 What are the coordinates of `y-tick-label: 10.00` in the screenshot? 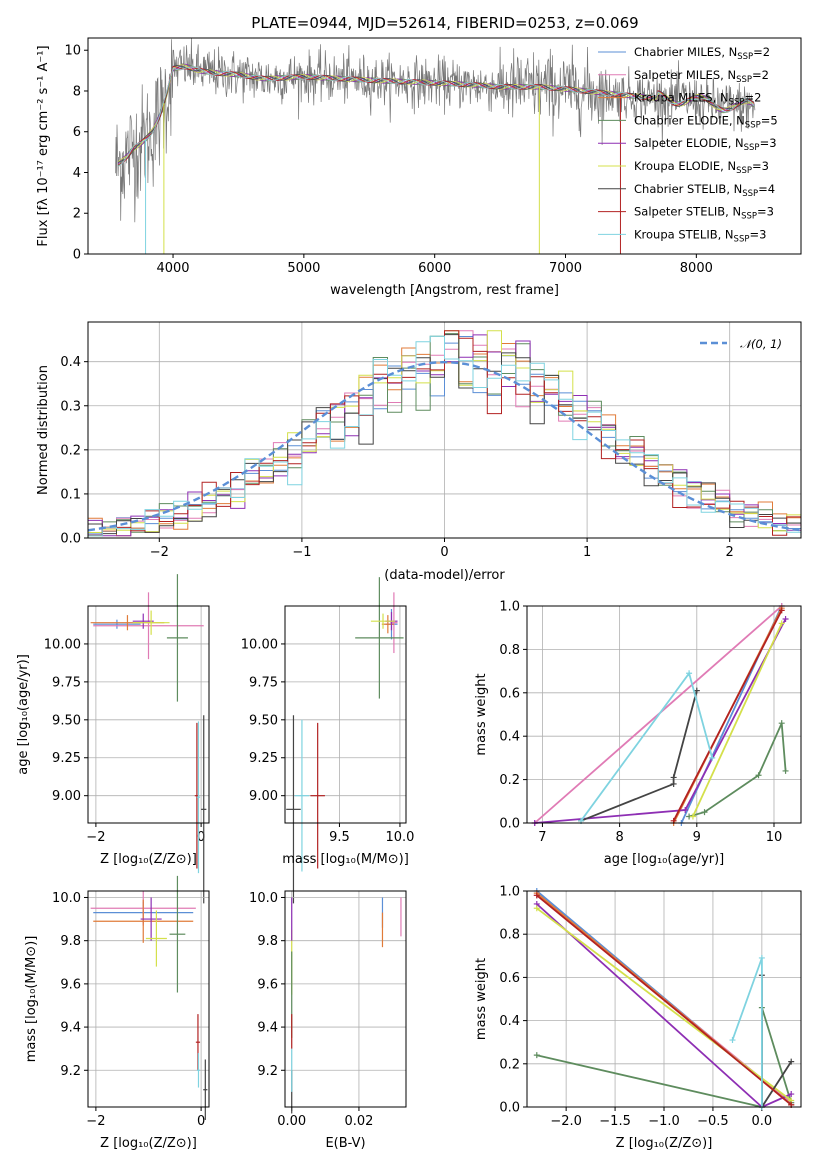 It's located at (62, 644).